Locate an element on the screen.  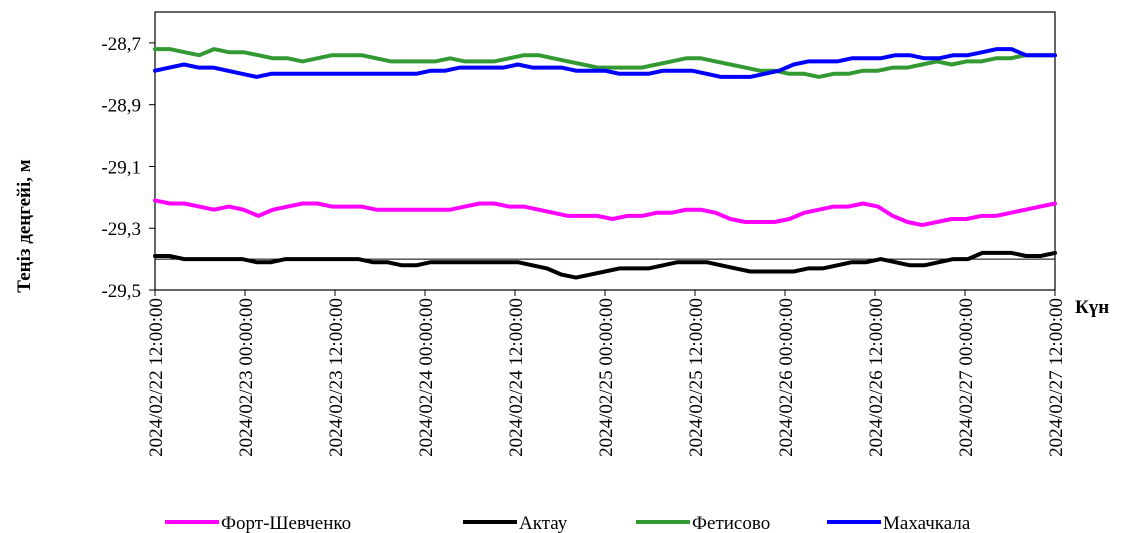
x-tick-label: 2024/02/25 12:00:00 is located at coordinates (696, 377).